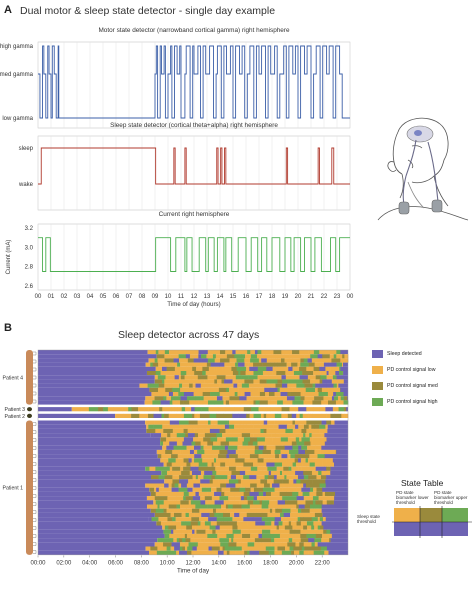 The width and height of the screenshot is (474, 597). I want to click on legend-swatch, so click(377, 354).